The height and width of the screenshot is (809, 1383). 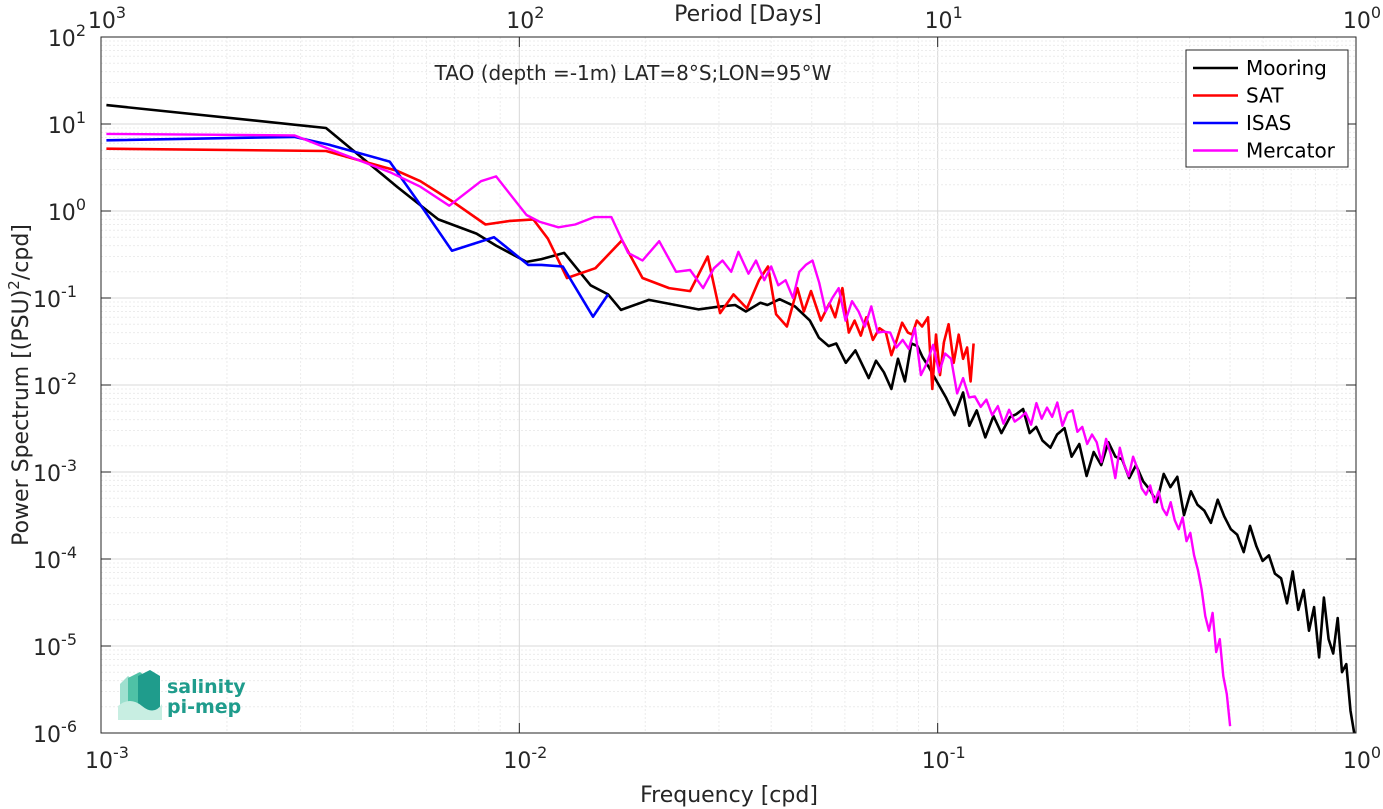 What do you see at coordinates (1291, 151) in the screenshot?
I see `legend-label: Mercator` at bounding box center [1291, 151].